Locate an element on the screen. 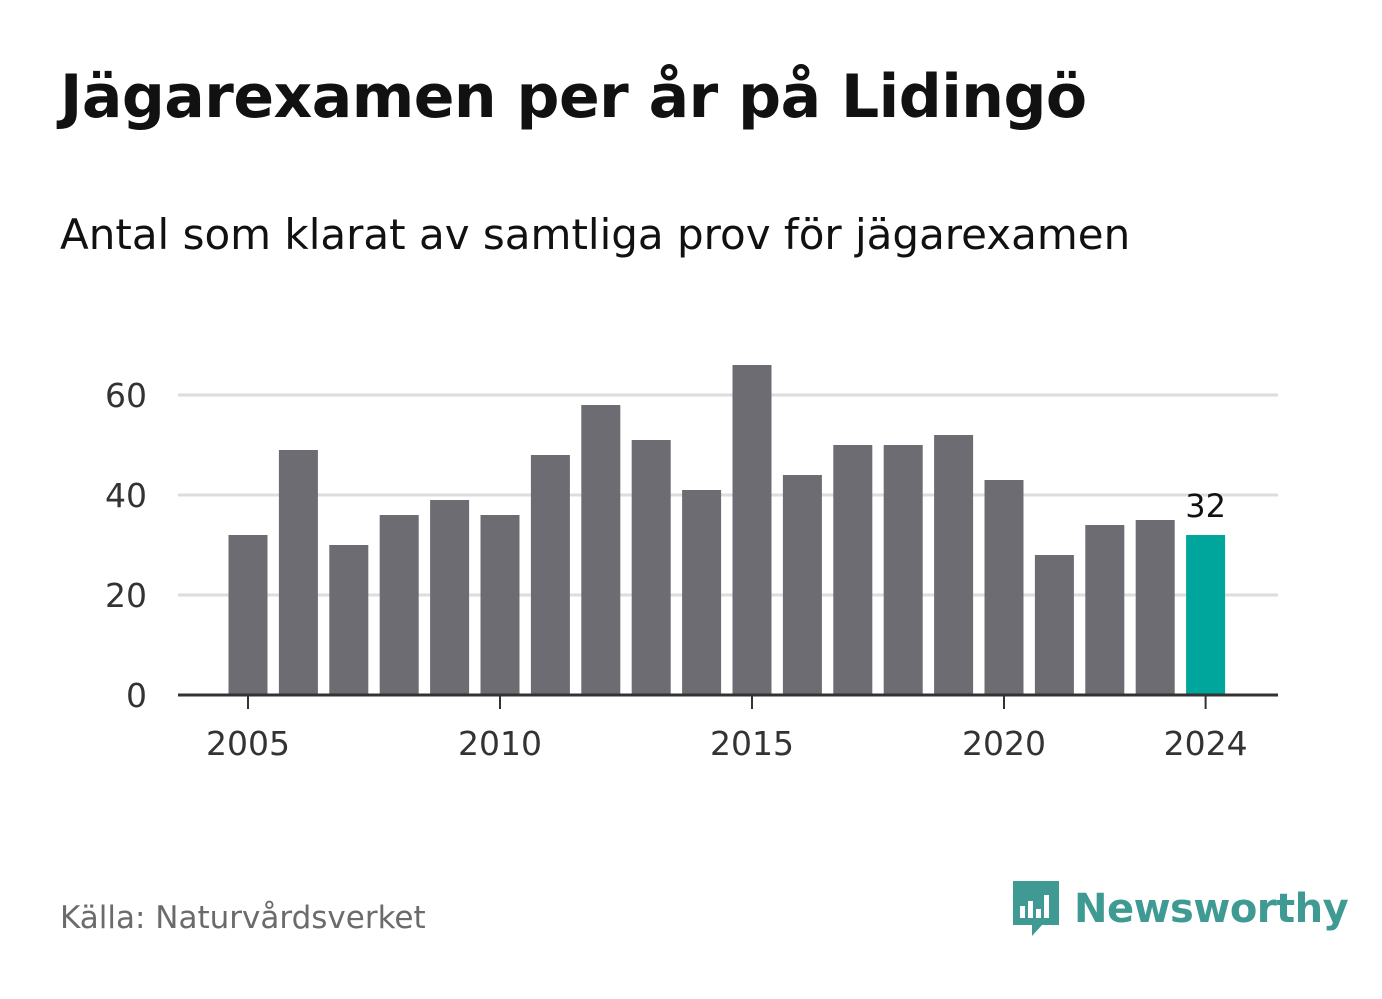 This screenshot has width=1382, height=999. brand-name: Newsworthy is located at coordinates (1211, 909).